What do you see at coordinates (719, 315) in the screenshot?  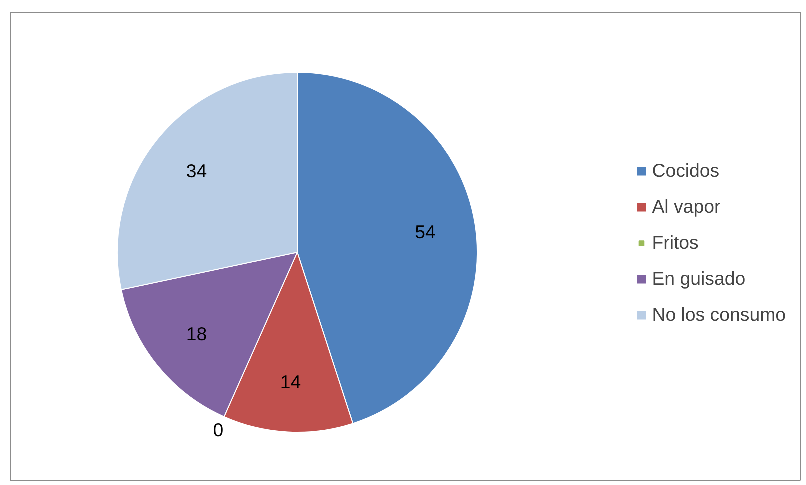 I see `legend-label: No los consumo` at bounding box center [719, 315].